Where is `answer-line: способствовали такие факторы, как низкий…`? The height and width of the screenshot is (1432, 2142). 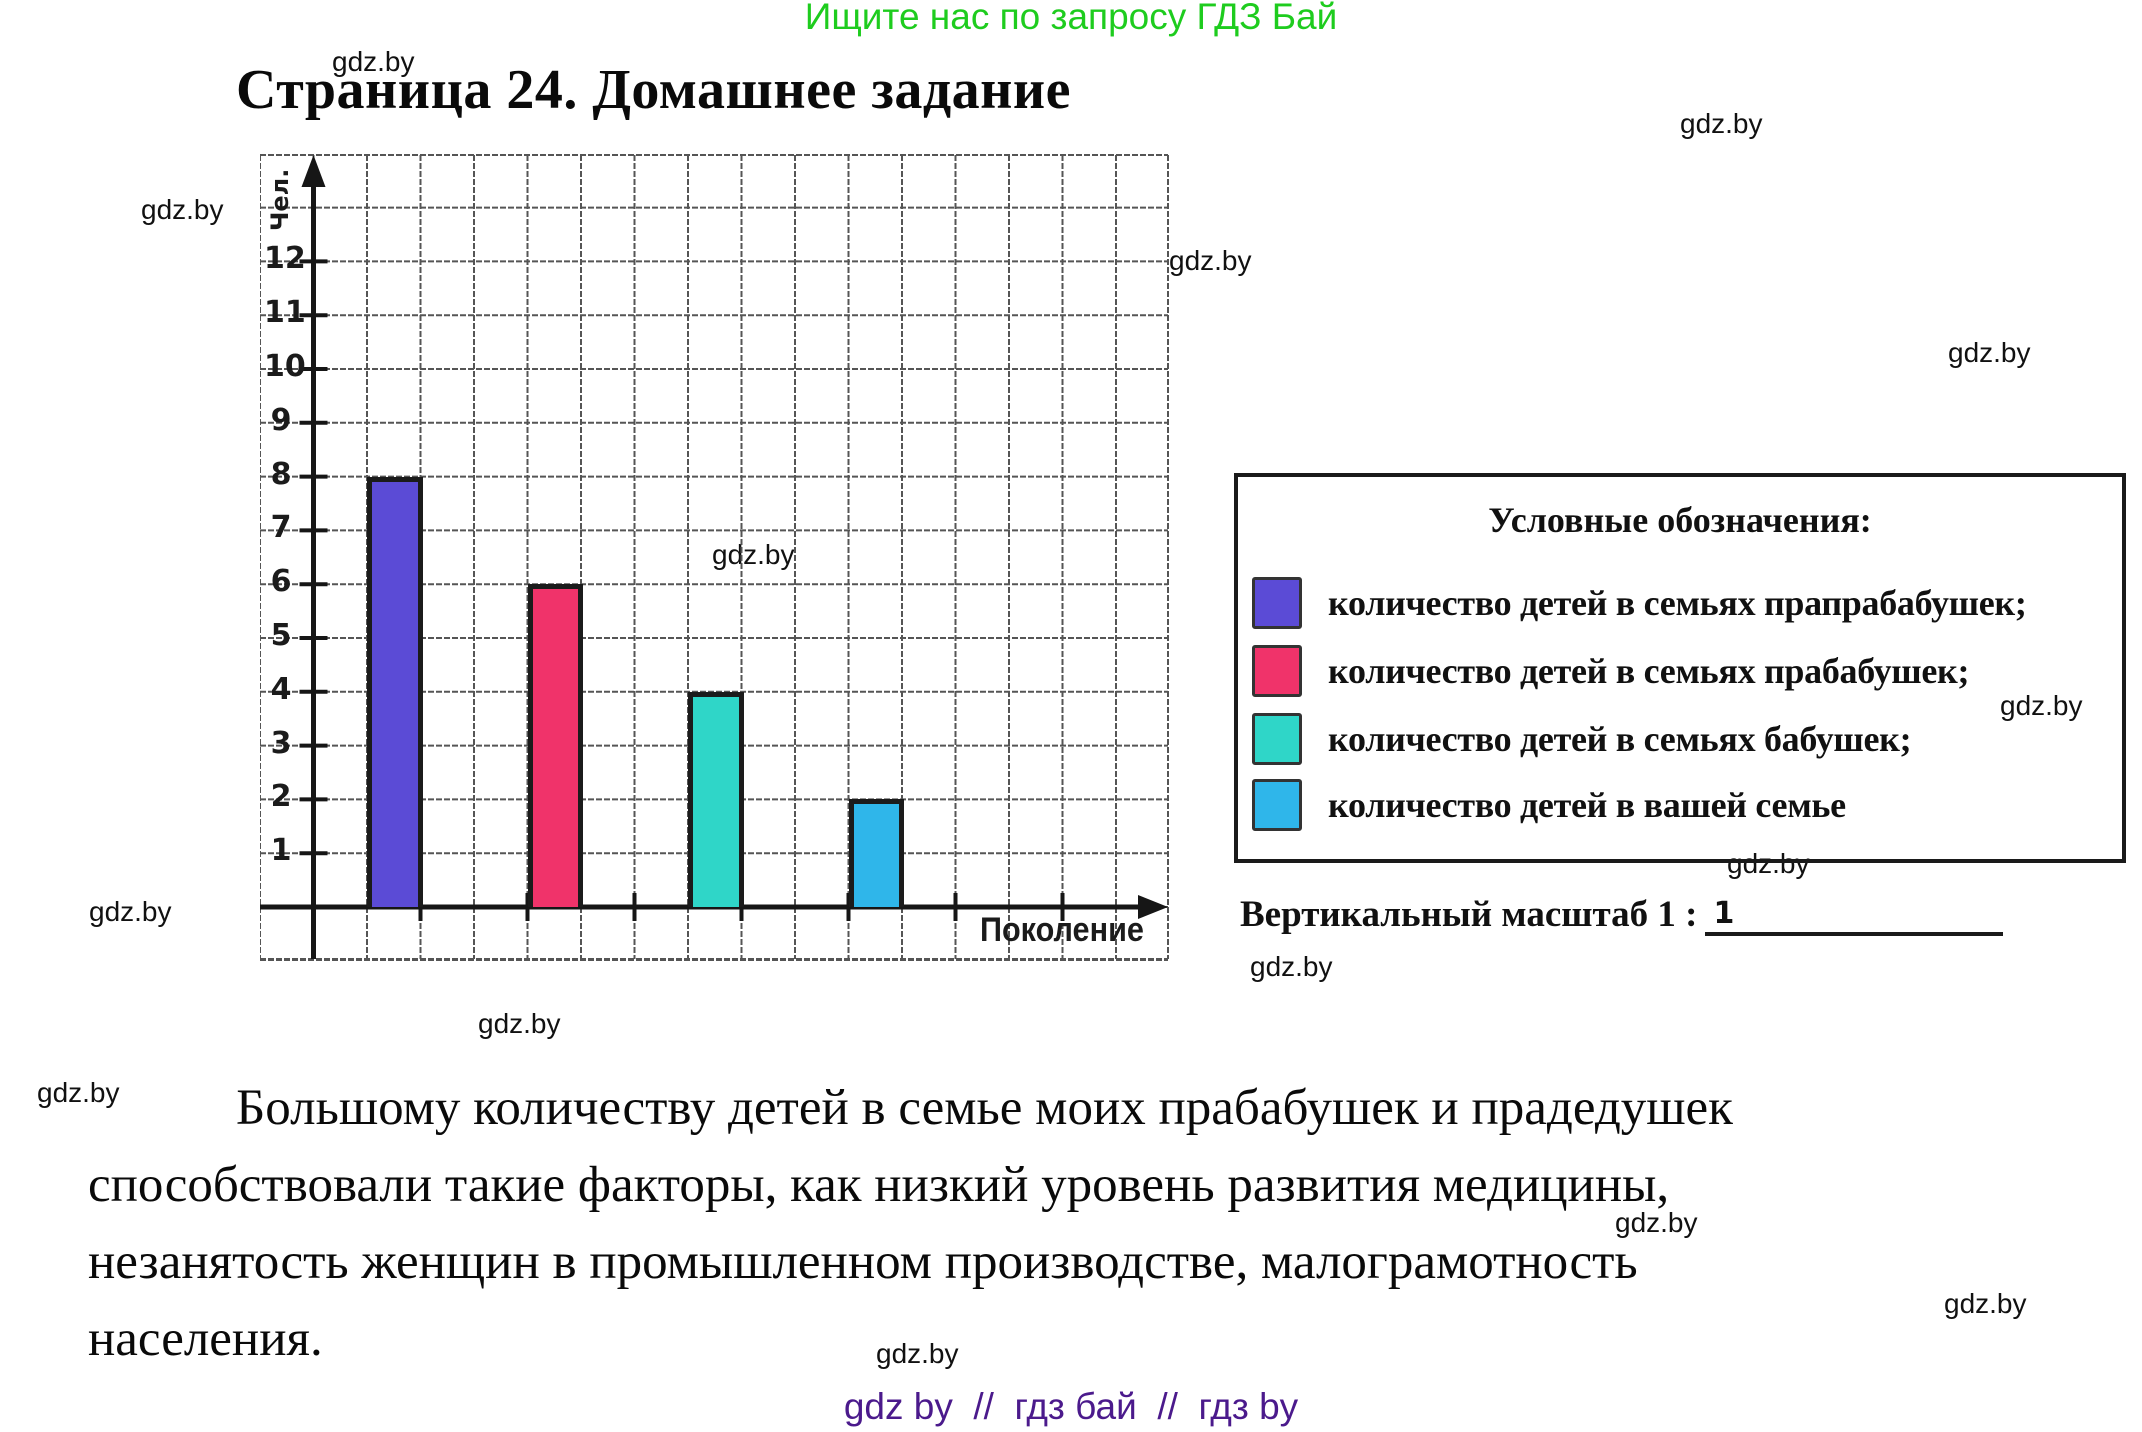 answer-line: способствовали такие факторы, как низкий… is located at coordinates (879, 1185).